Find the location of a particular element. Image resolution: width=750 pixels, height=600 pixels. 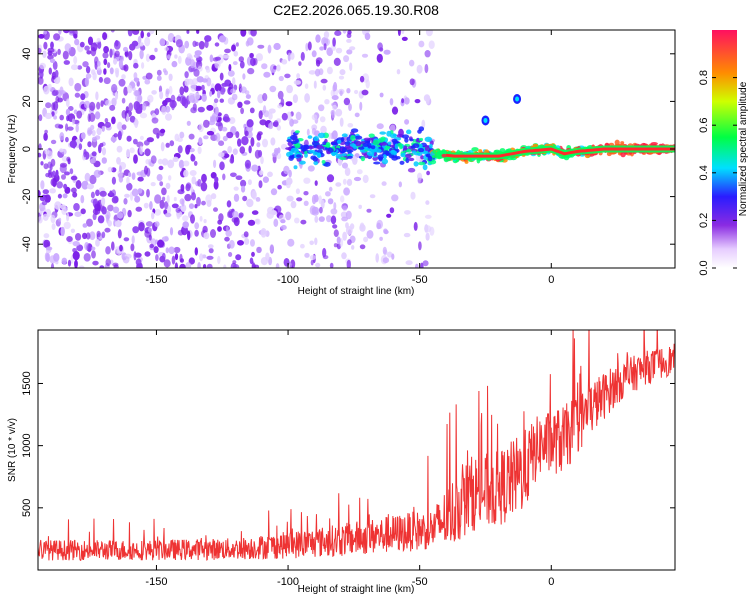

snr-ylabel: SNR (10 * v/v) is located at coordinates (12, 450).